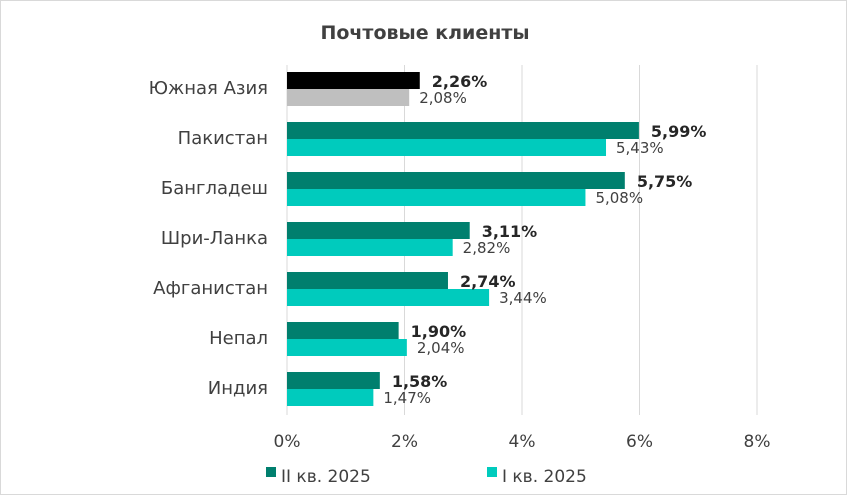 This screenshot has width=847, height=499. Describe the element at coordinates (544, 477) in the screenshot. I see `legend-label-q1: I кв. 2025` at that location.